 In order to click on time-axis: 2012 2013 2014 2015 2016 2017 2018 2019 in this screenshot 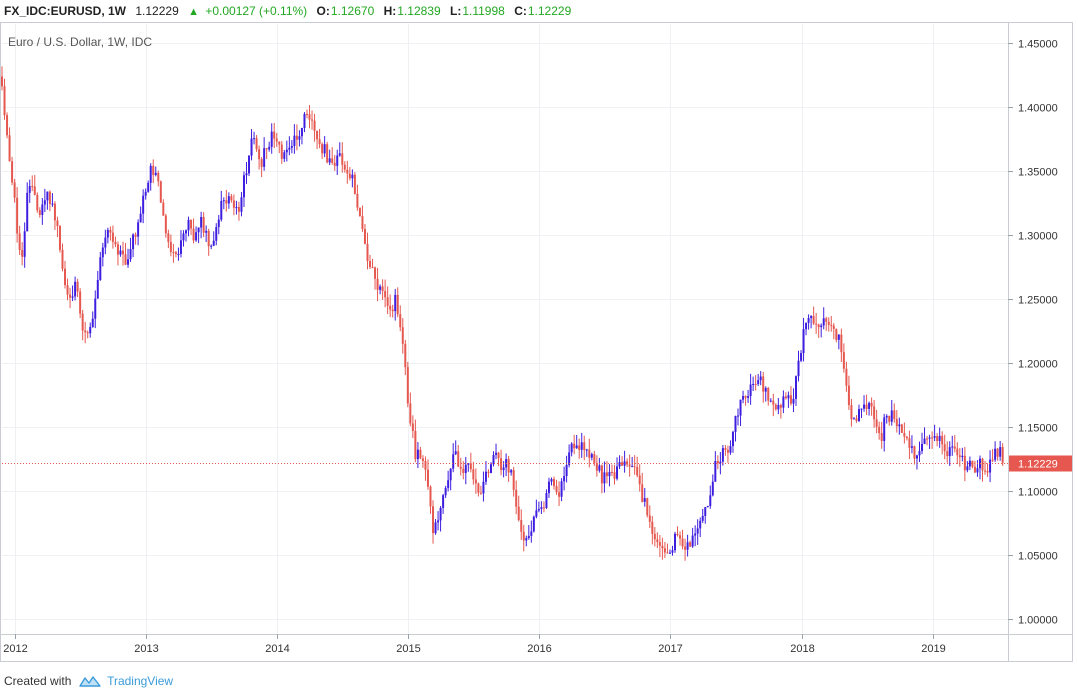, I will do `click(474, 644)`.